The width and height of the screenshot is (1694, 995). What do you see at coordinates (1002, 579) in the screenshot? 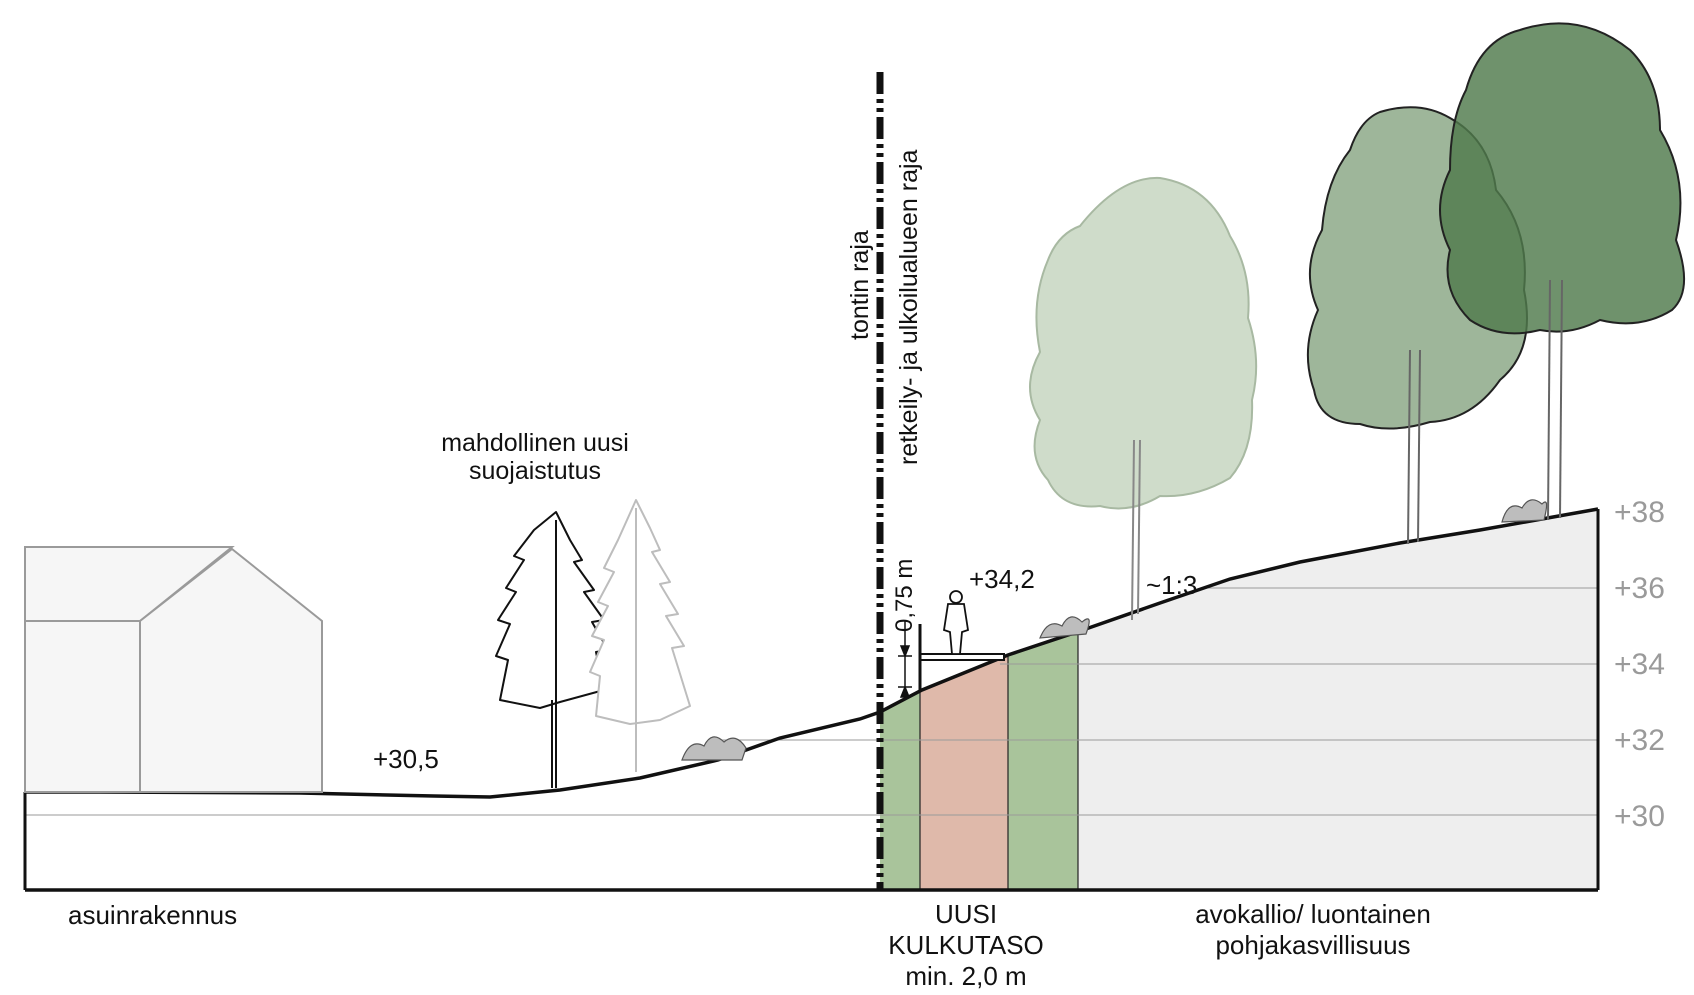
I see `level-walkway-label: +34,2` at bounding box center [1002, 579].